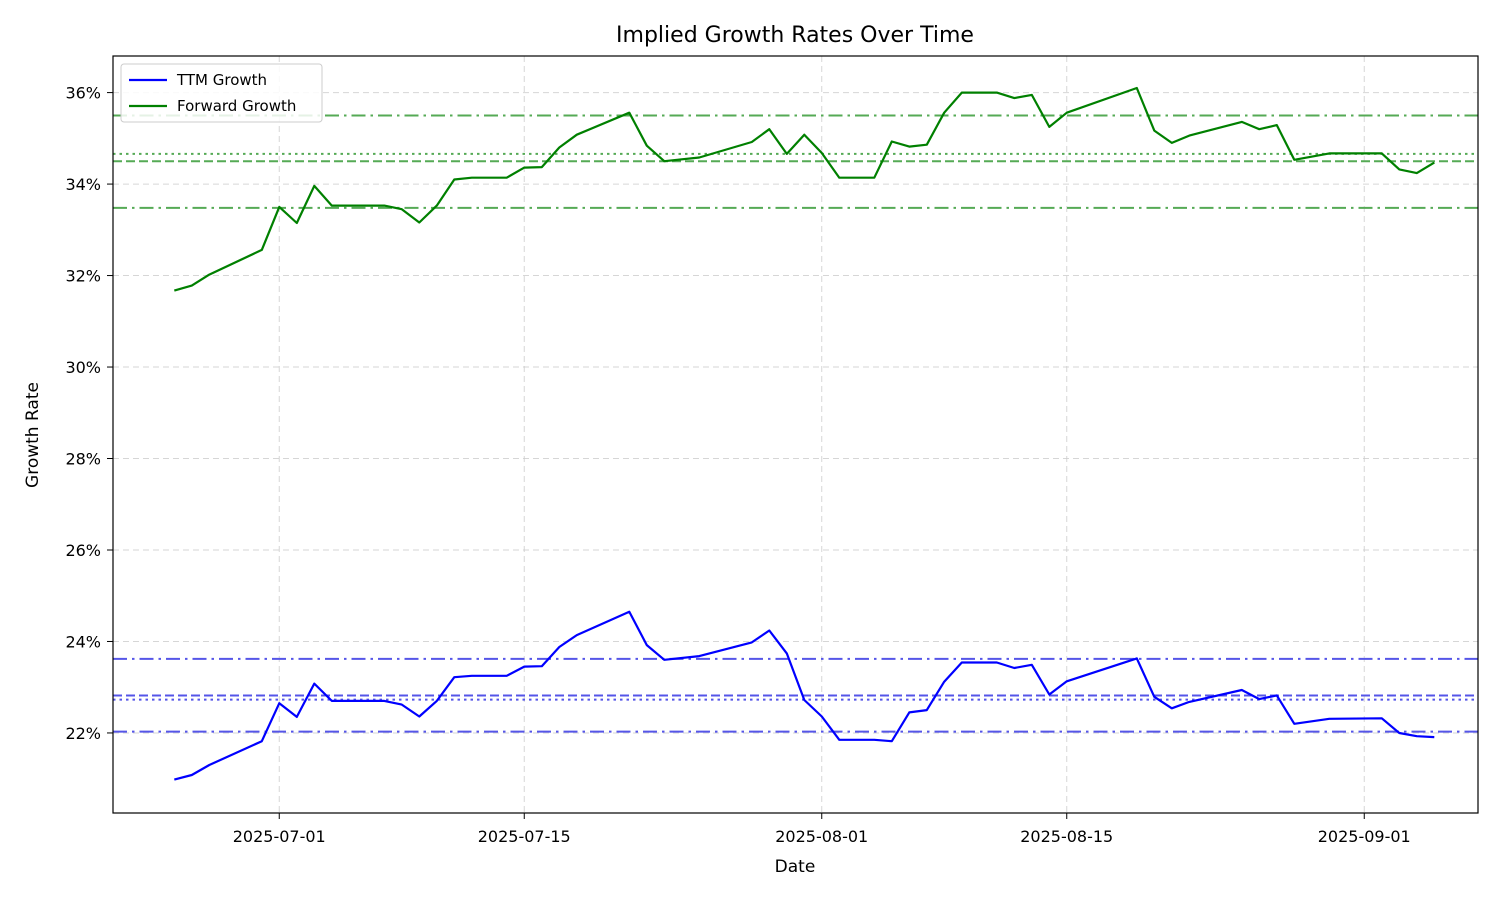  I want to click on x-axis-title: Date, so click(795, 867).